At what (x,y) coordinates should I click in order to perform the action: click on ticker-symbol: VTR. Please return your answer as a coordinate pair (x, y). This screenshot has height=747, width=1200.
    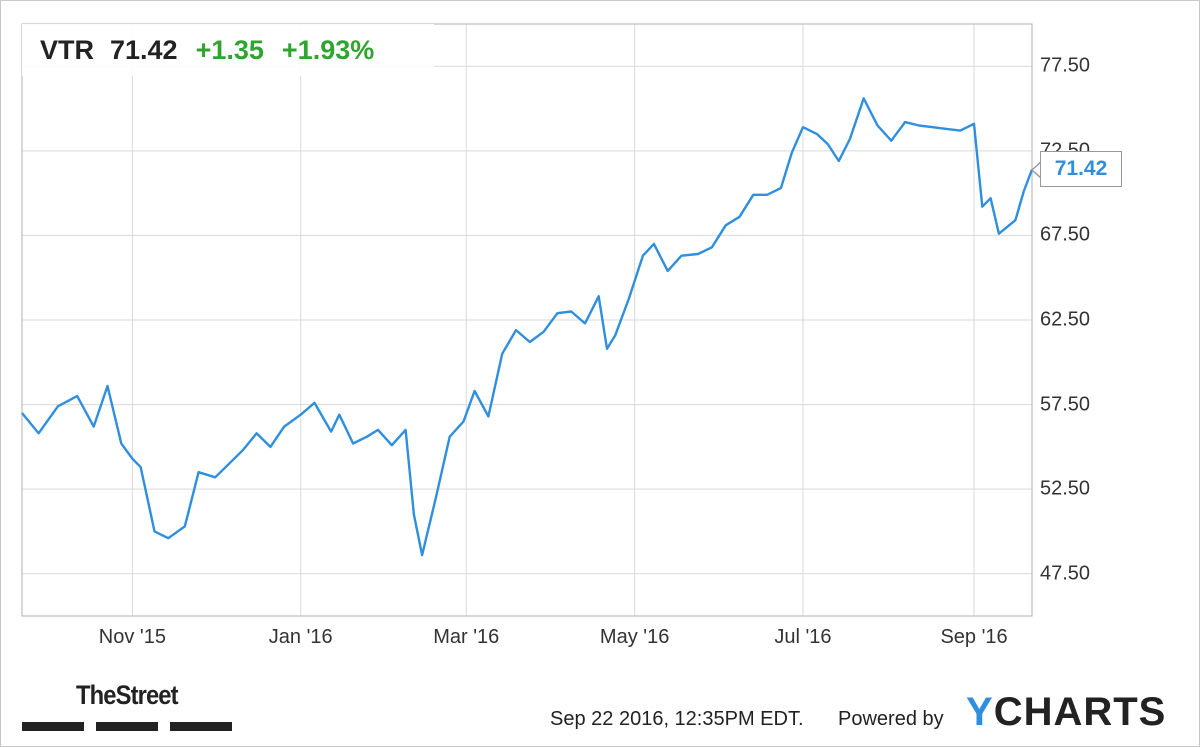
    Looking at the image, I should click on (67, 49).